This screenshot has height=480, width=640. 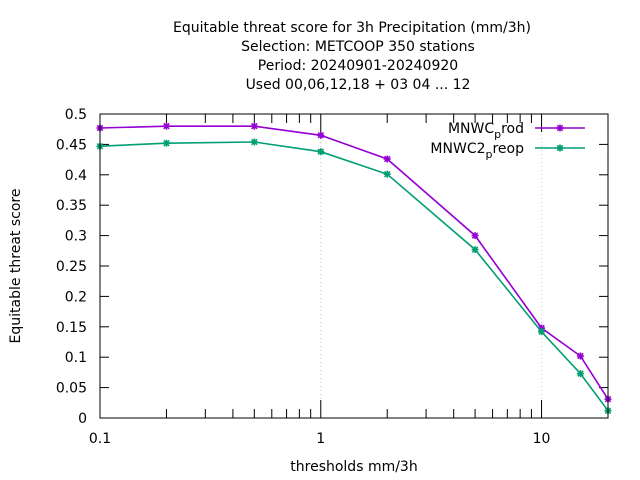 What do you see at coordinates (358, 47) in the screenshot?
I see `title-line-2: Selection: METCOOP 350 stations` at bounding box center [358, 47].